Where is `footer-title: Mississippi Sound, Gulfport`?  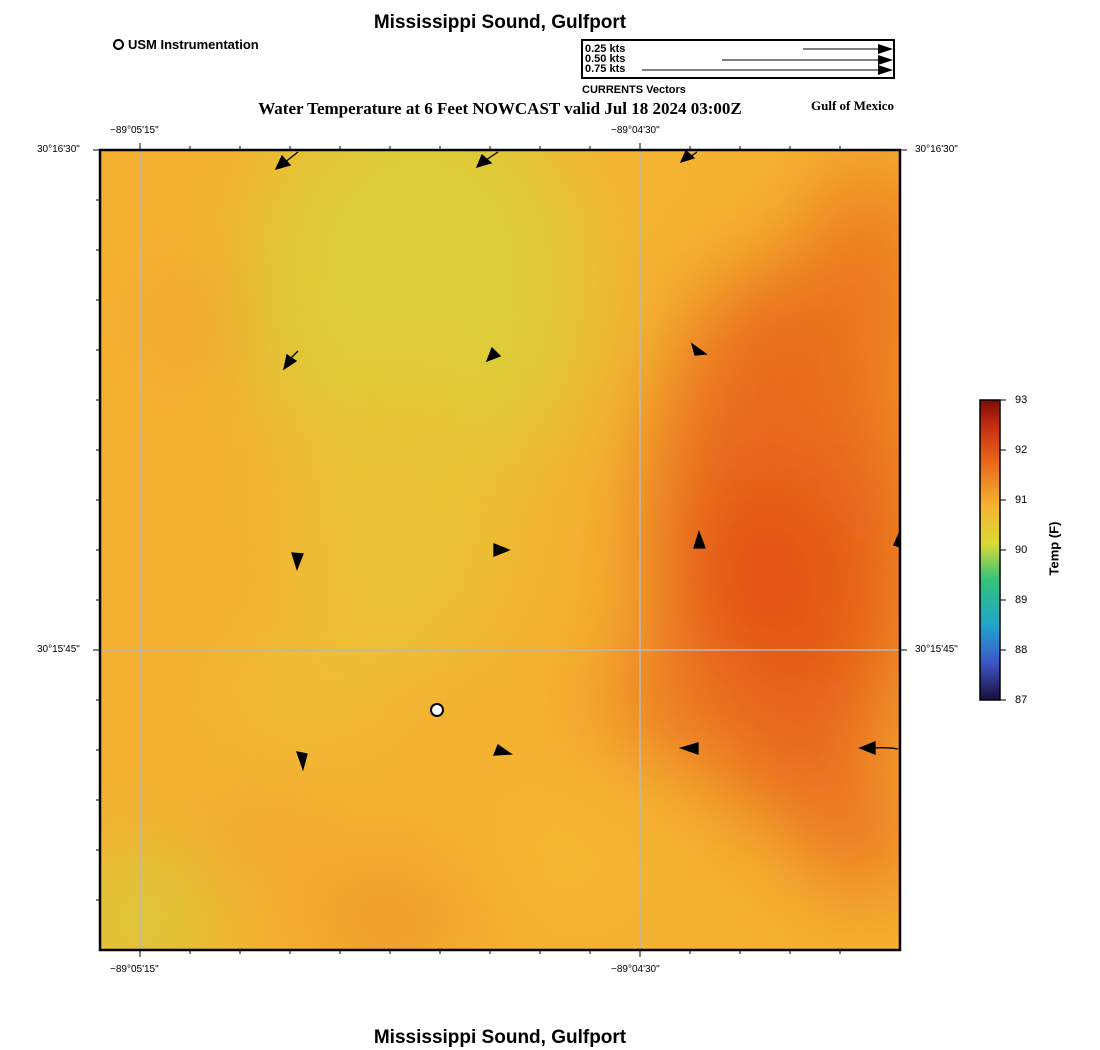 footer-title: Mississippi Sound, Gulfport is located at coordinates (500, 1037).